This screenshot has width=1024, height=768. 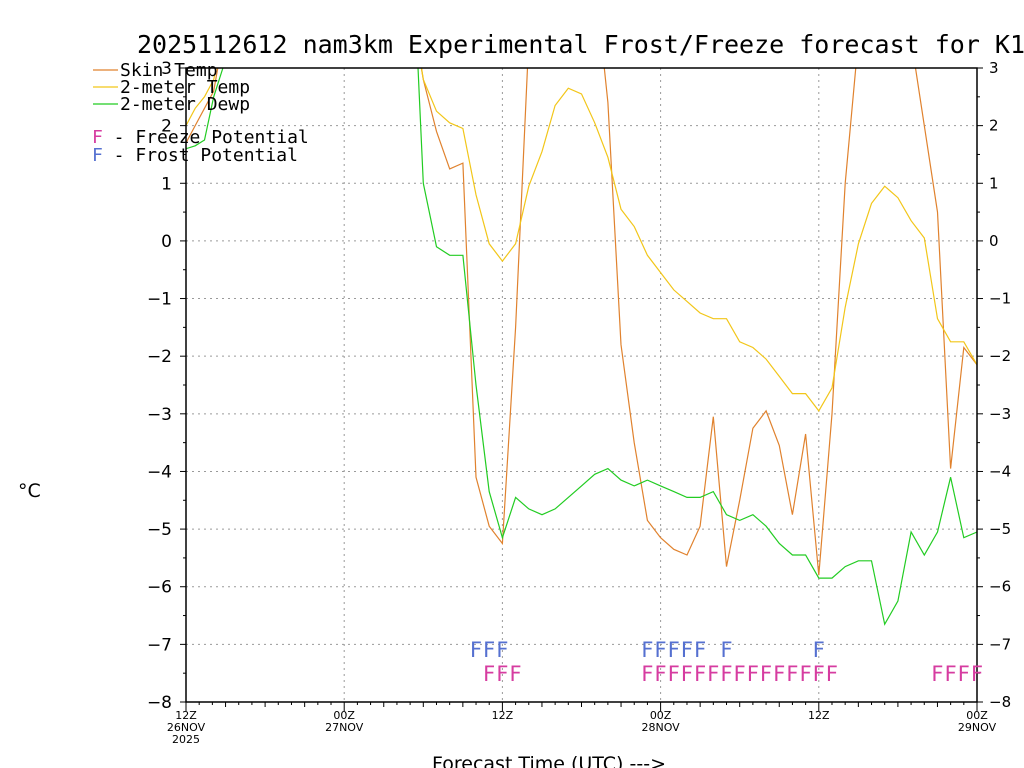 I want to click on y-tick-label-right: −8, so click(x=1000, y=702).